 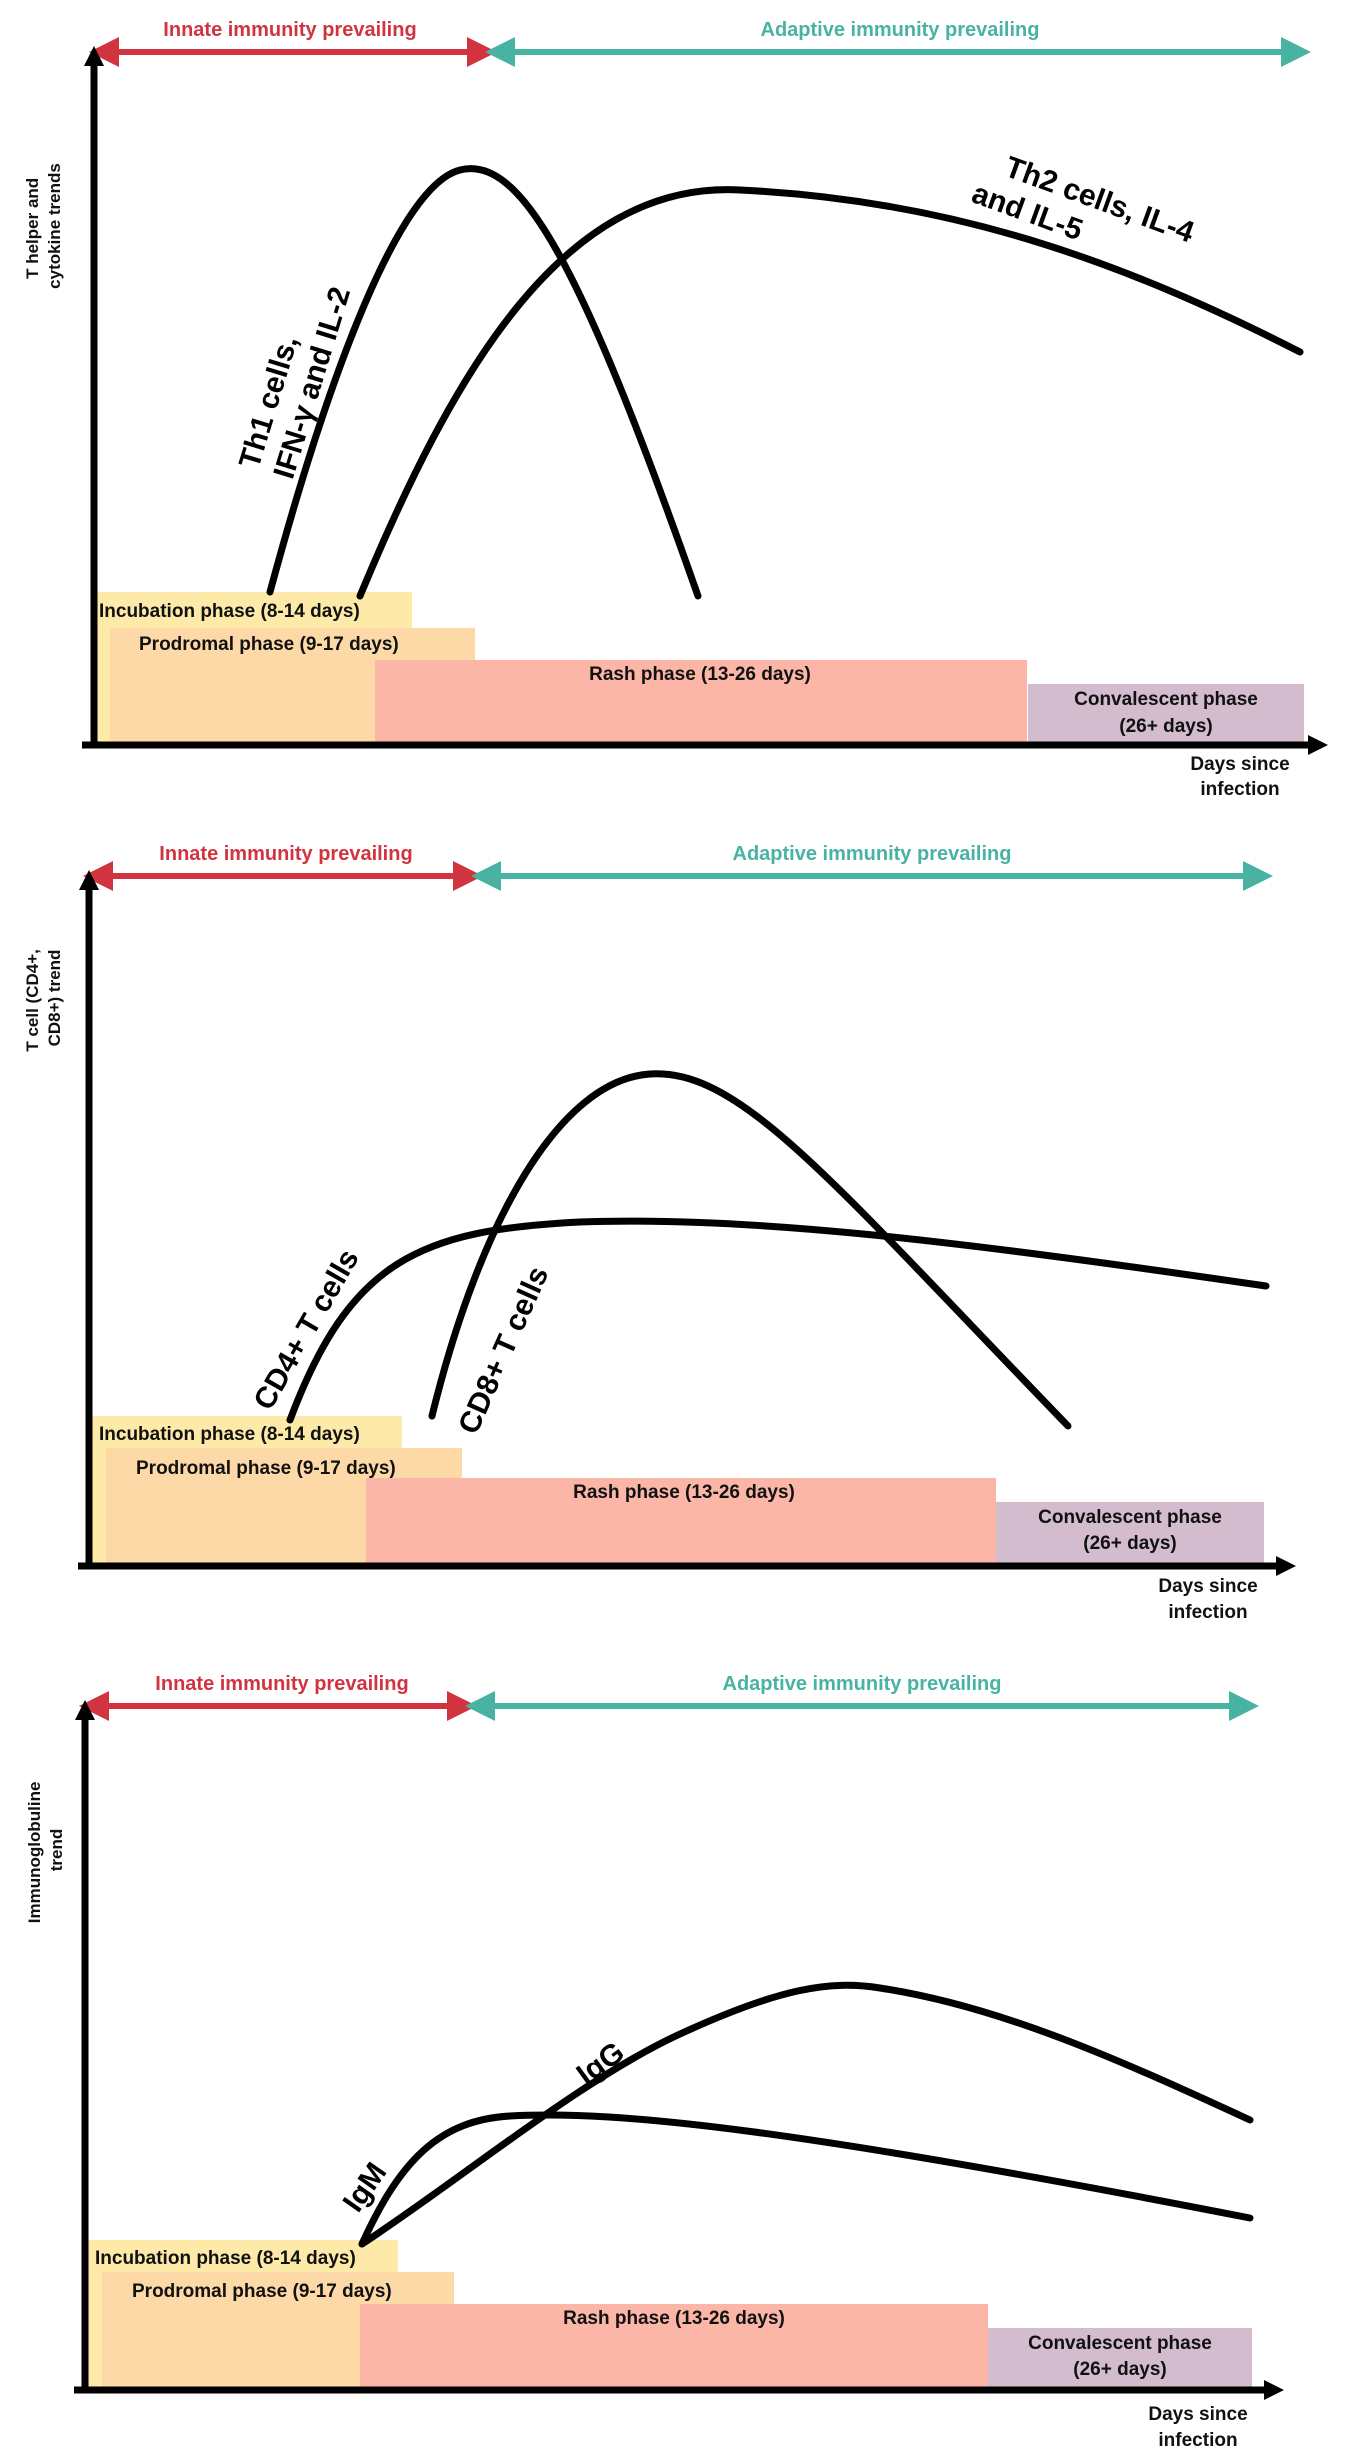 I want to click on y-axis-label-line1: Immunoglobuline, so click(x=34, y=1853).